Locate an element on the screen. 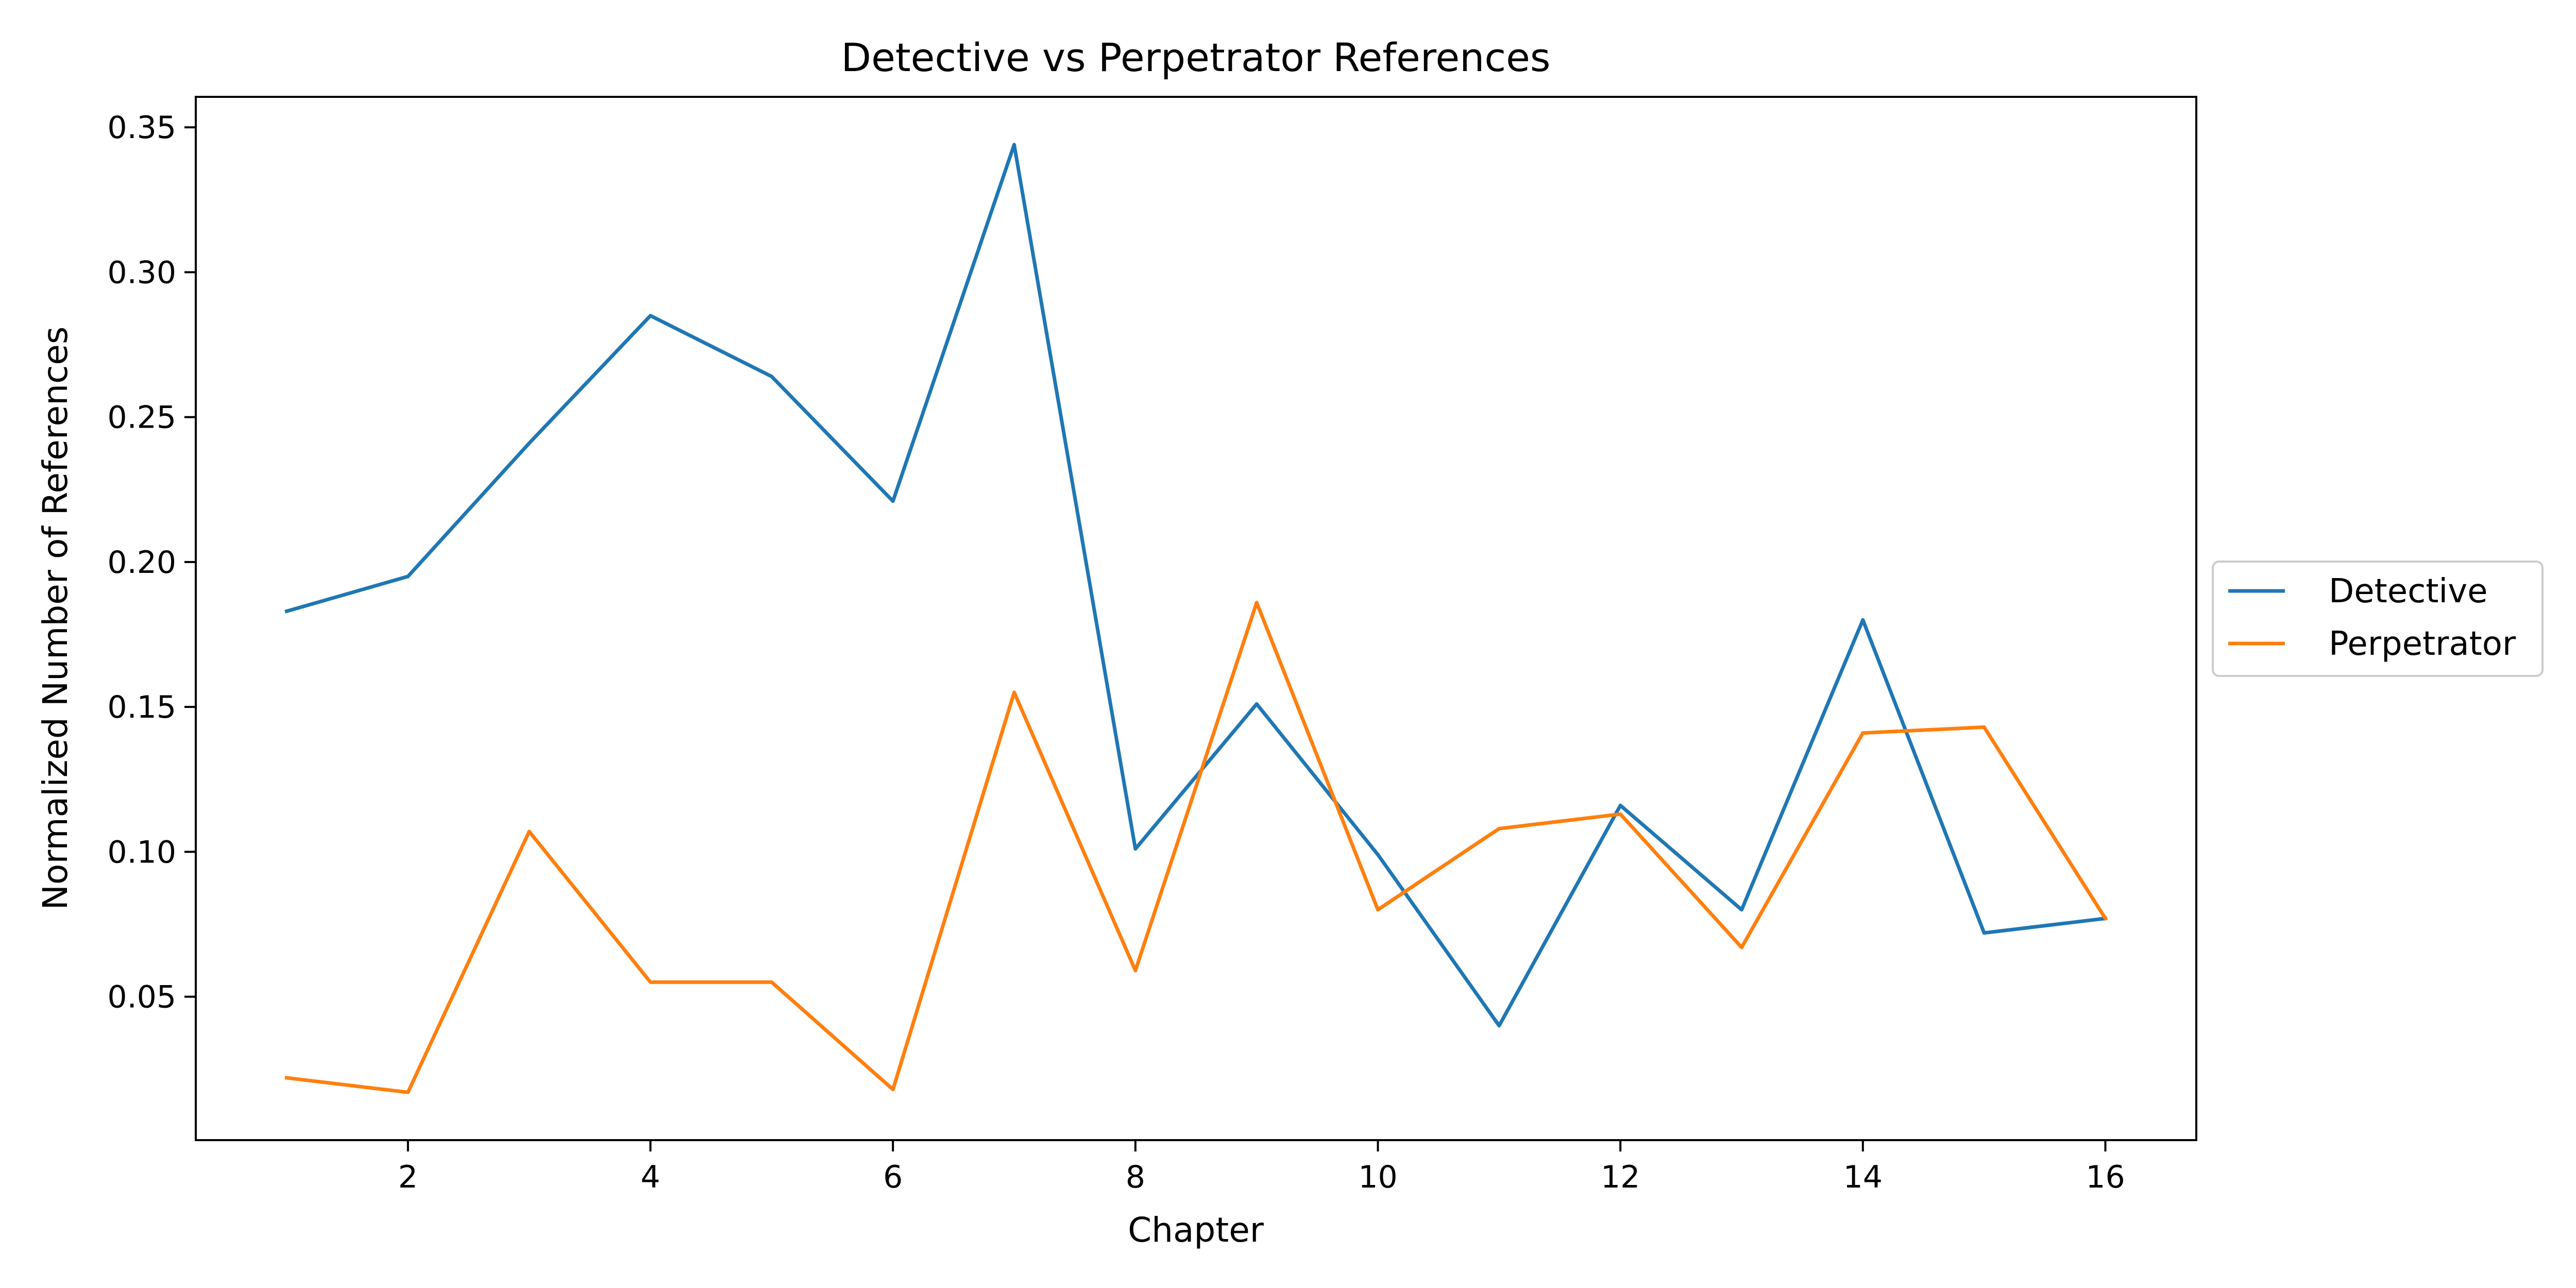 The height and width of the screenshot is (1288, 2576). legend-label-perpetrator: Perpetrator is located at coordinates (2423, 644).